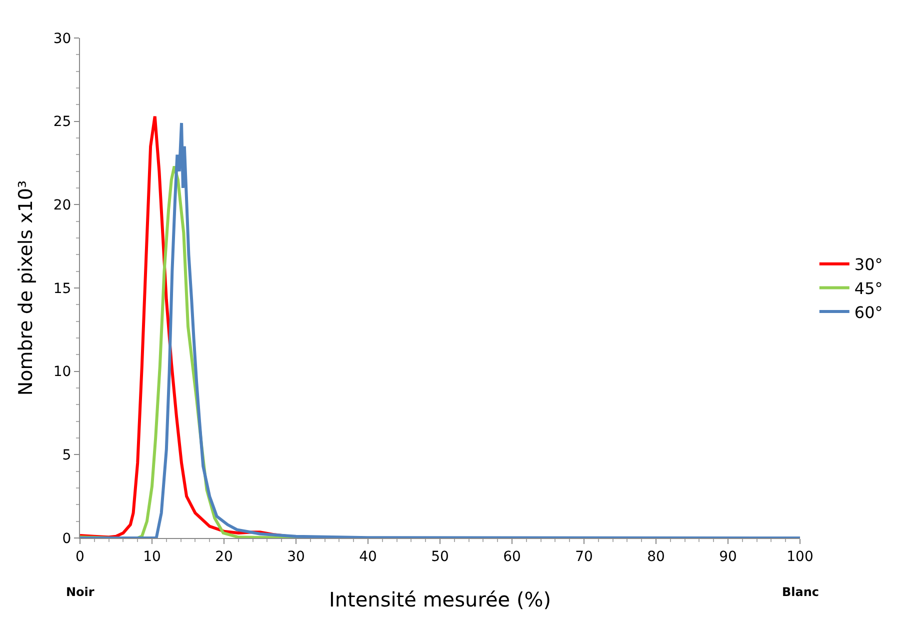 The height and width of the screenshot is (627, 919). What do you see at coordinates (656, 556) in the screenshot?
I see `x-tick-label: 80` at bounding box center [656, 556].